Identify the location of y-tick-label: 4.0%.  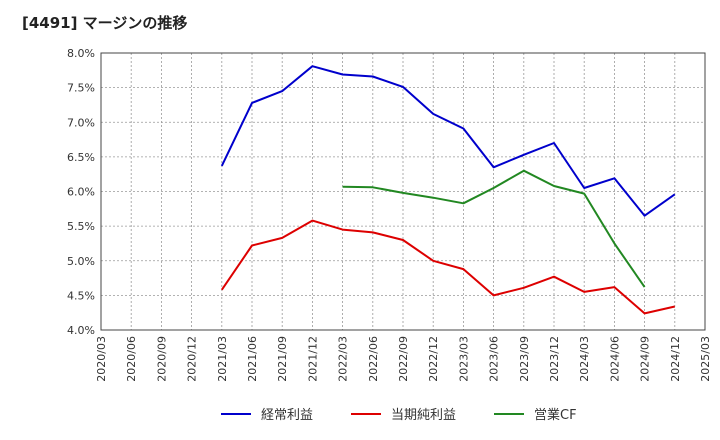
(81, 330).